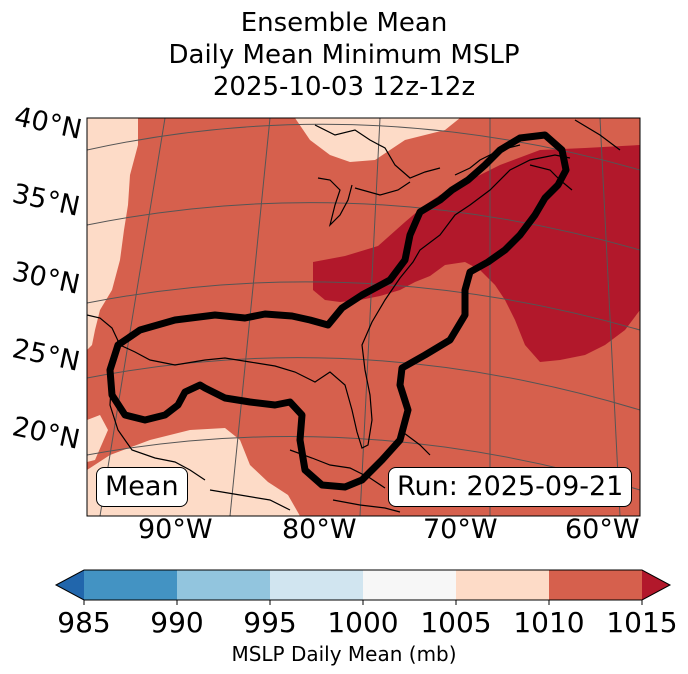  I want to click on colorbar-tick-995: 995, so click(270, 622).